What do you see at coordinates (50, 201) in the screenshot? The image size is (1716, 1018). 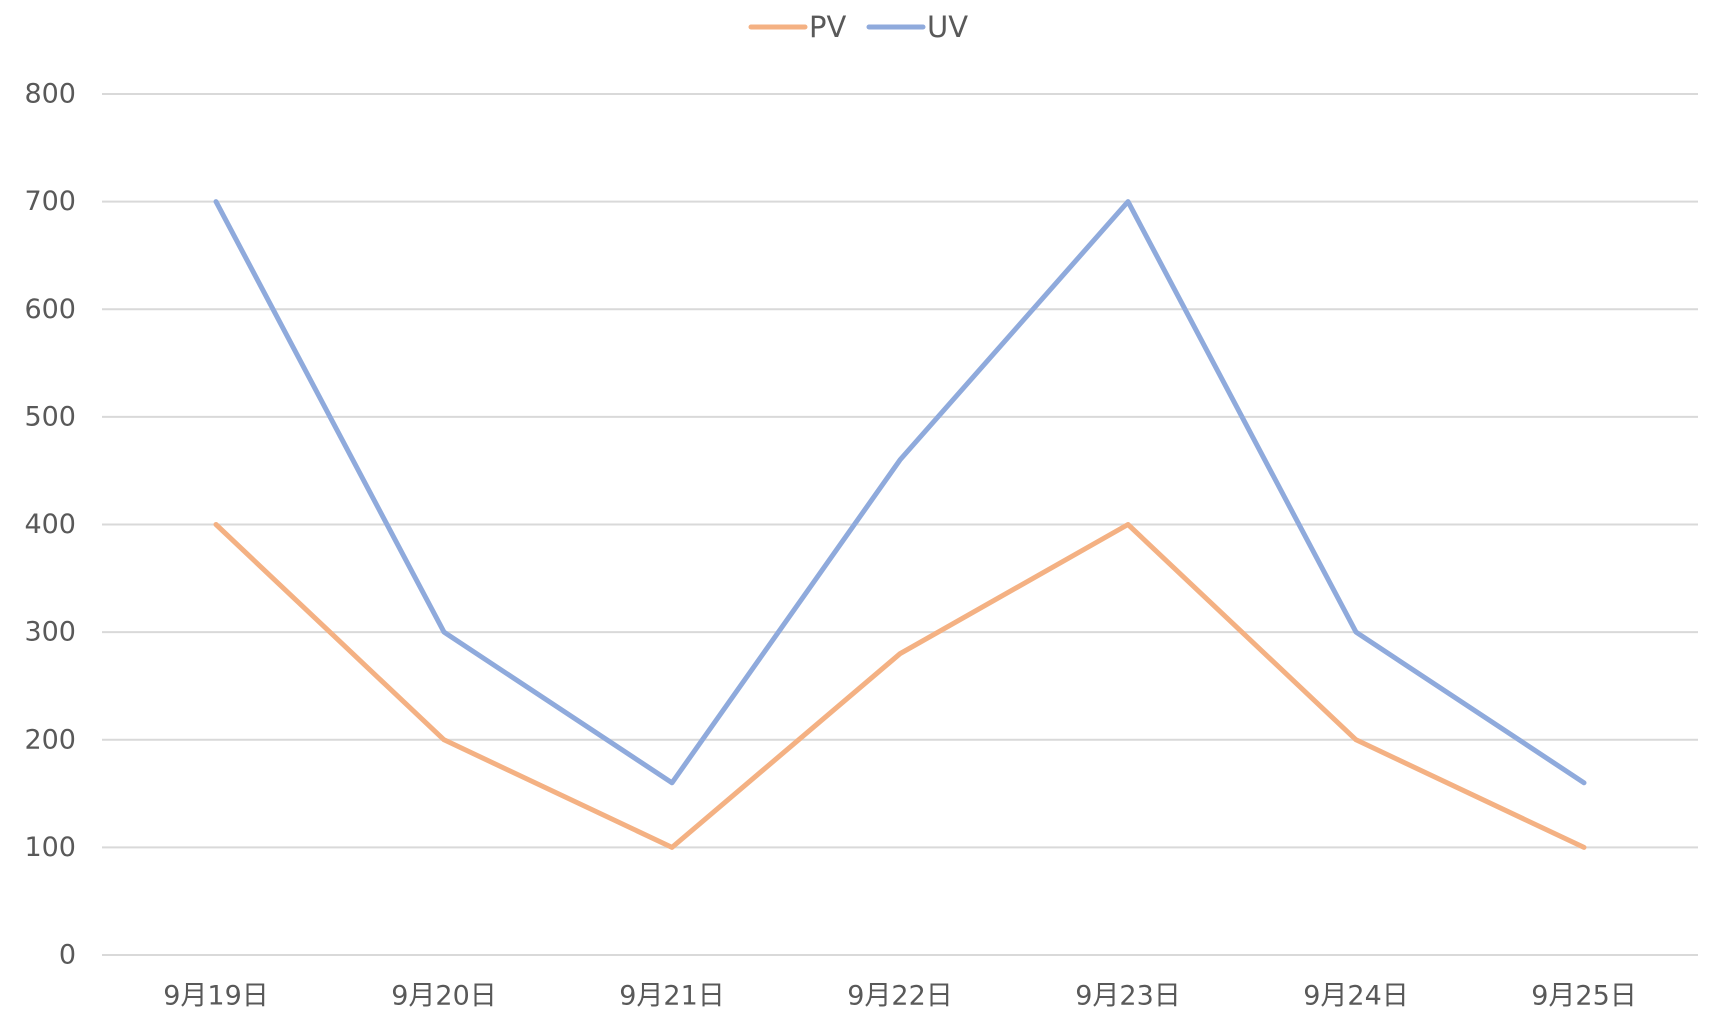 I see `y-tick-label: 700` at bounding box center [50, 201].